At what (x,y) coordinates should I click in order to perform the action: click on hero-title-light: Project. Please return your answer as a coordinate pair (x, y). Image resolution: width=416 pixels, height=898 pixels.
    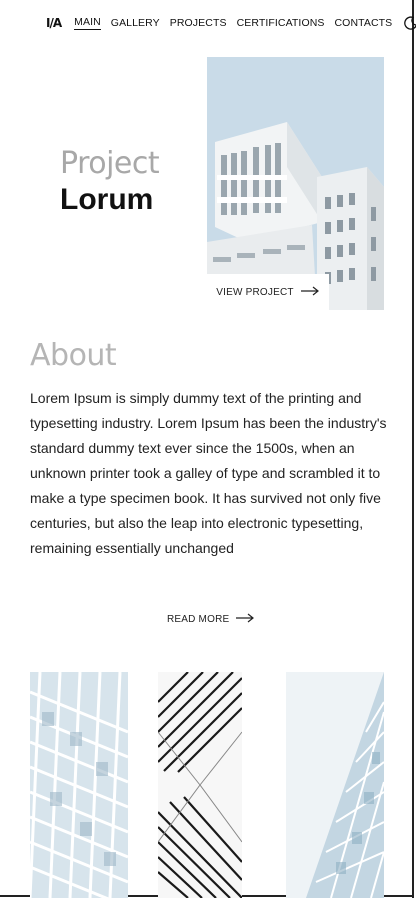
    Looking at the image, I should click on (110, 163).